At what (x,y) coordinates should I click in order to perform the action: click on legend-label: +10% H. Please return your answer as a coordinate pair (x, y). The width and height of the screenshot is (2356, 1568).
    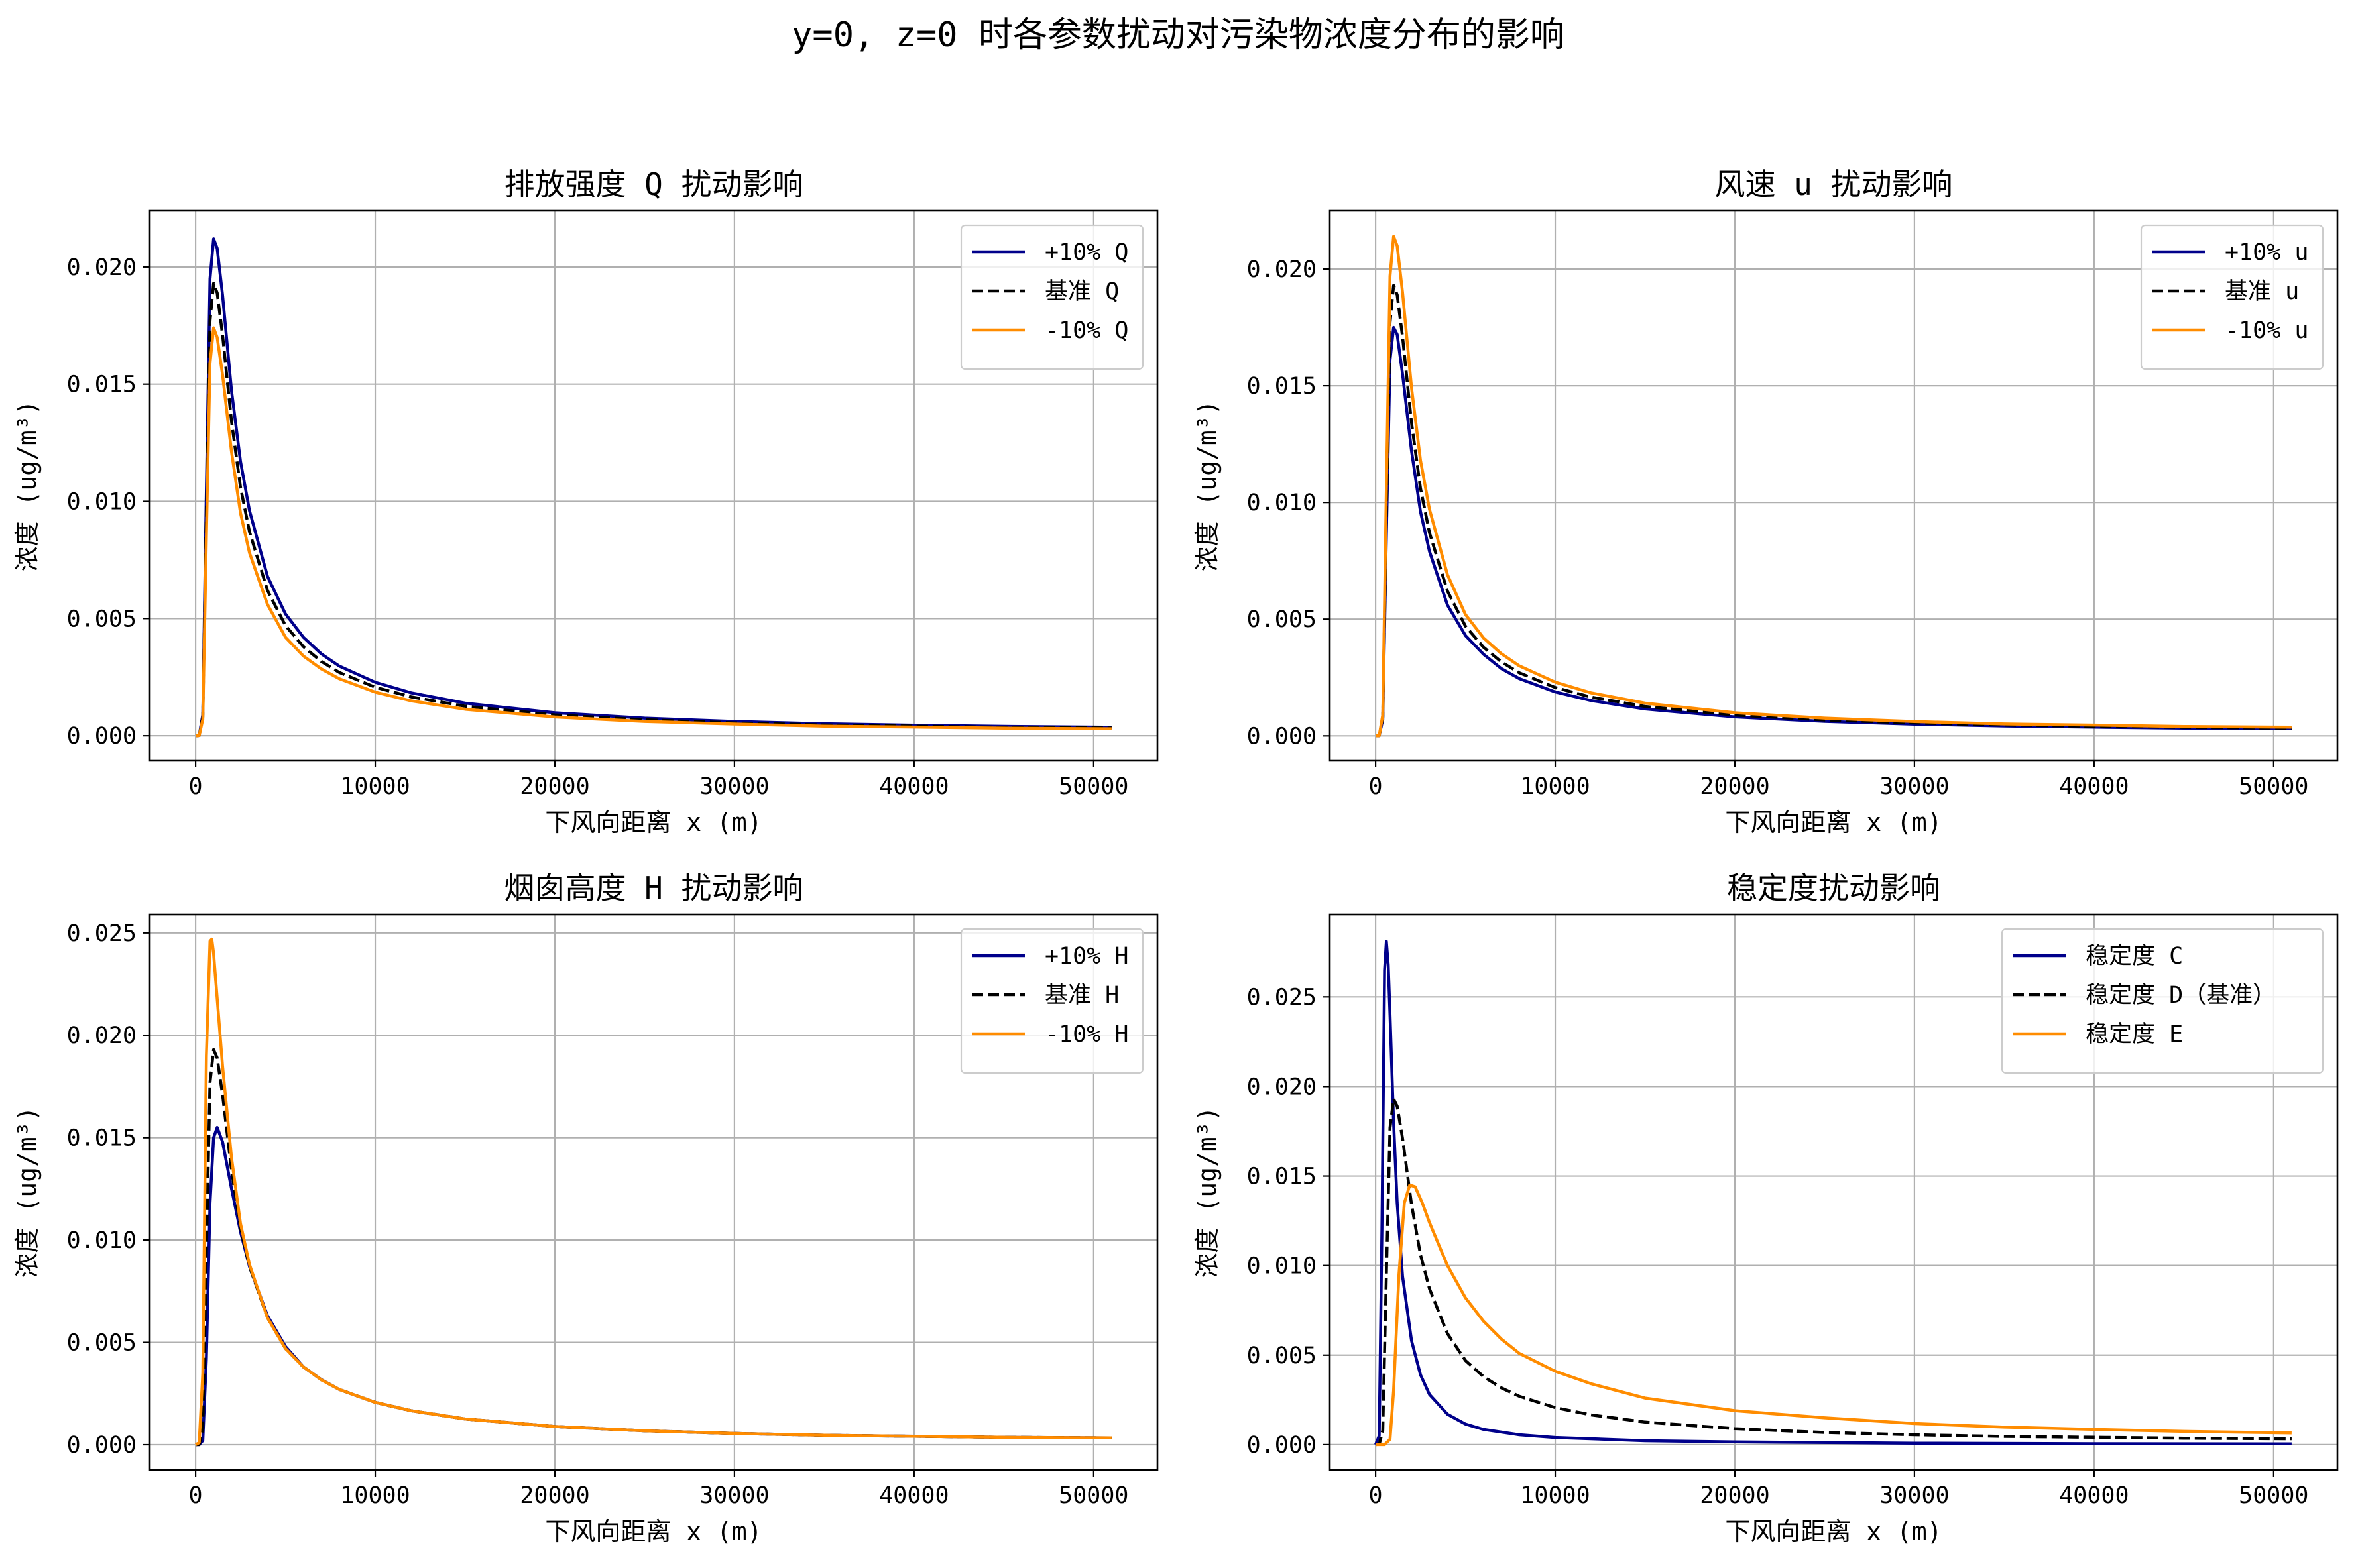
    Looking at the image, I should click on (1086, 956).